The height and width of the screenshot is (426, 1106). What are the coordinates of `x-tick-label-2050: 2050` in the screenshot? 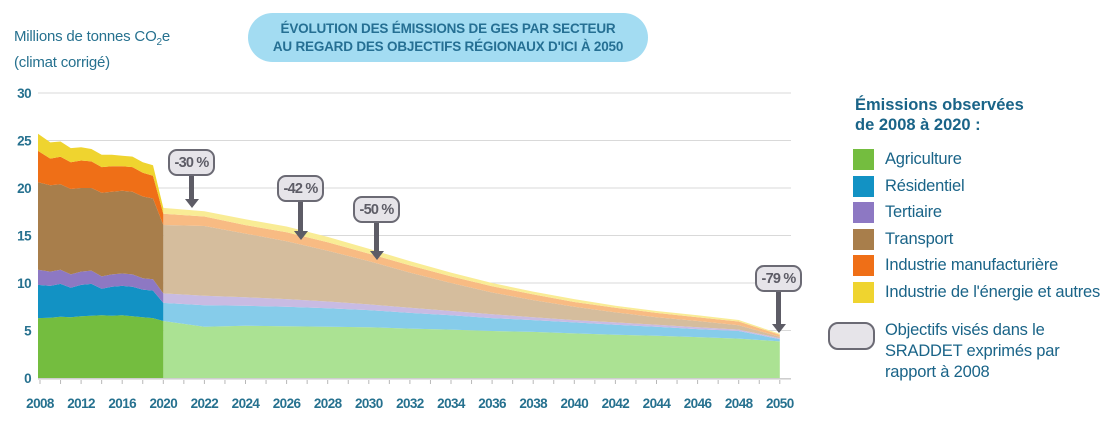 It's located at (780, 403).